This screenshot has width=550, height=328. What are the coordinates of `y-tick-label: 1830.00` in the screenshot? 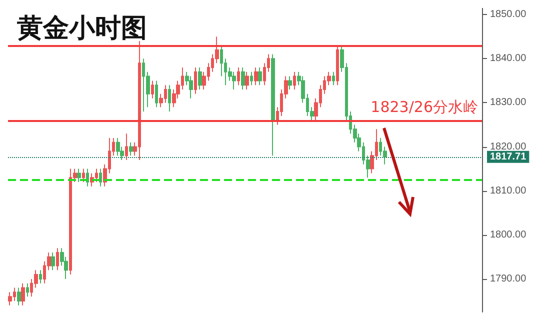 It's located at (508, 102).